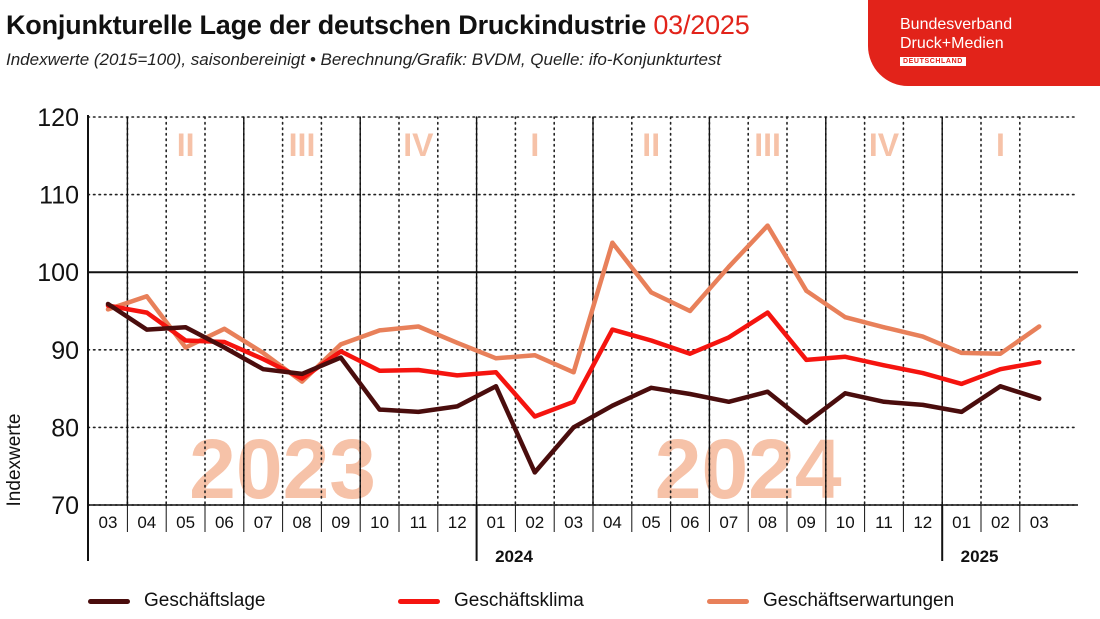  I want to click on quarter-label-0: II, so click(186, 145).